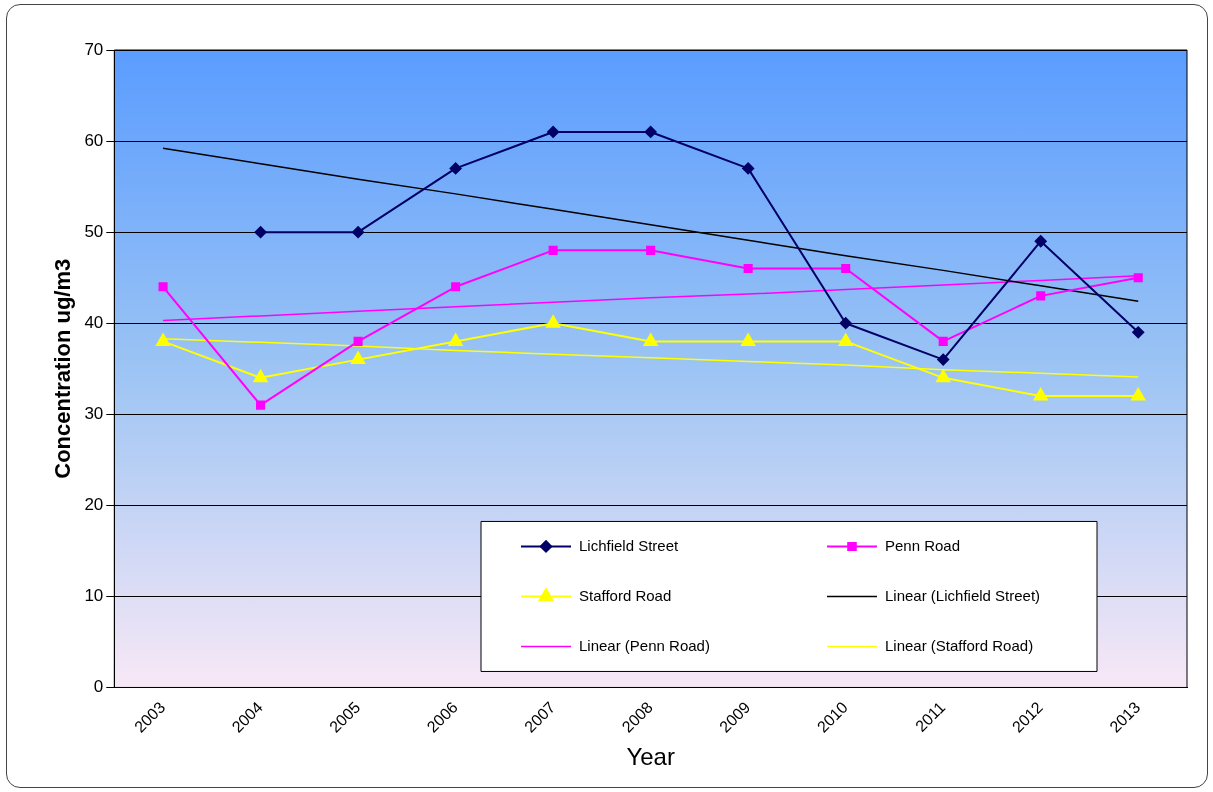 The height and width of the screenshot is (792, 1213). I want to click on y-tick-label: 30, so click(94, 413).